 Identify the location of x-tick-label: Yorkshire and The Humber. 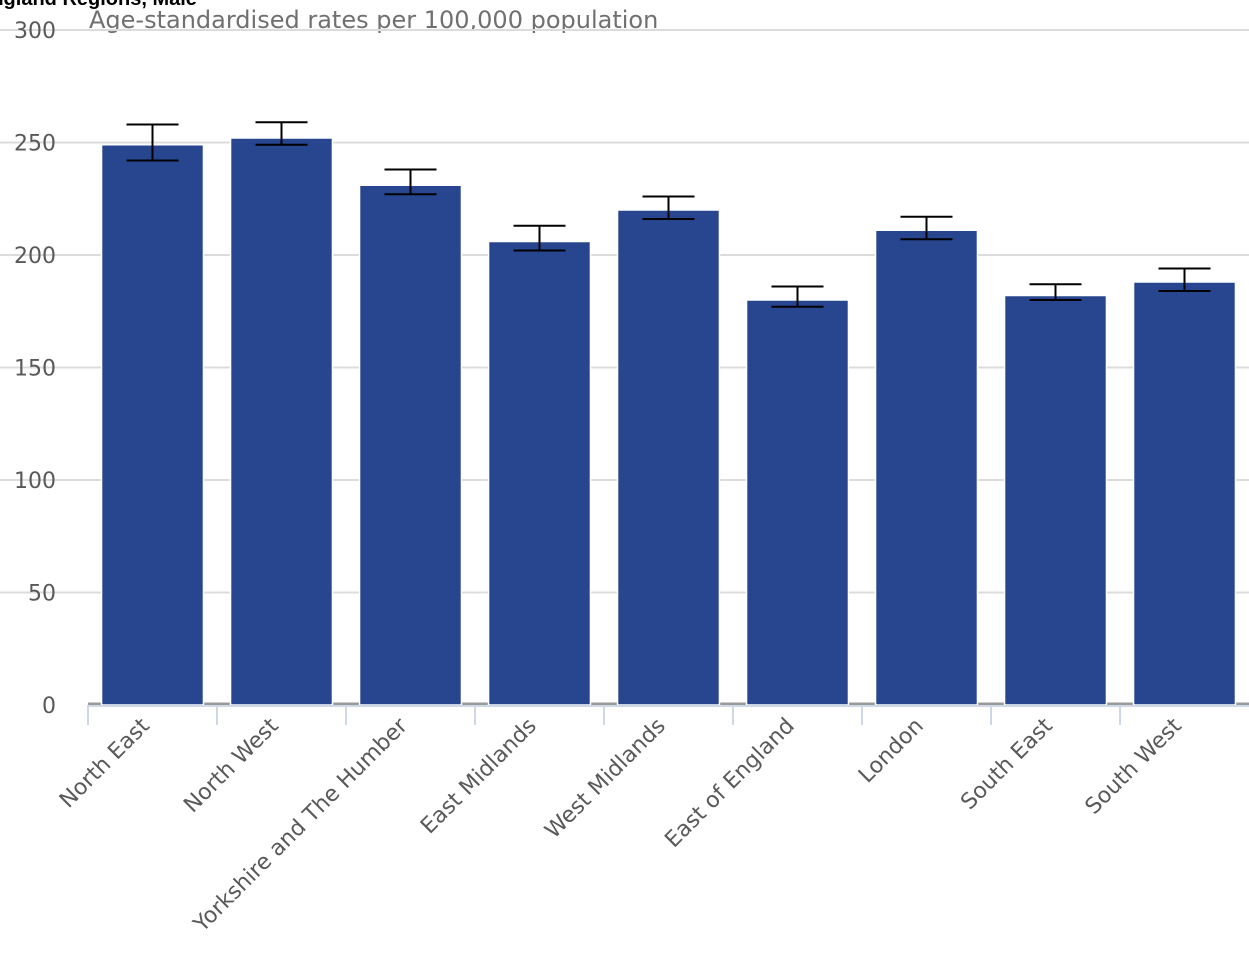
(301, 825).